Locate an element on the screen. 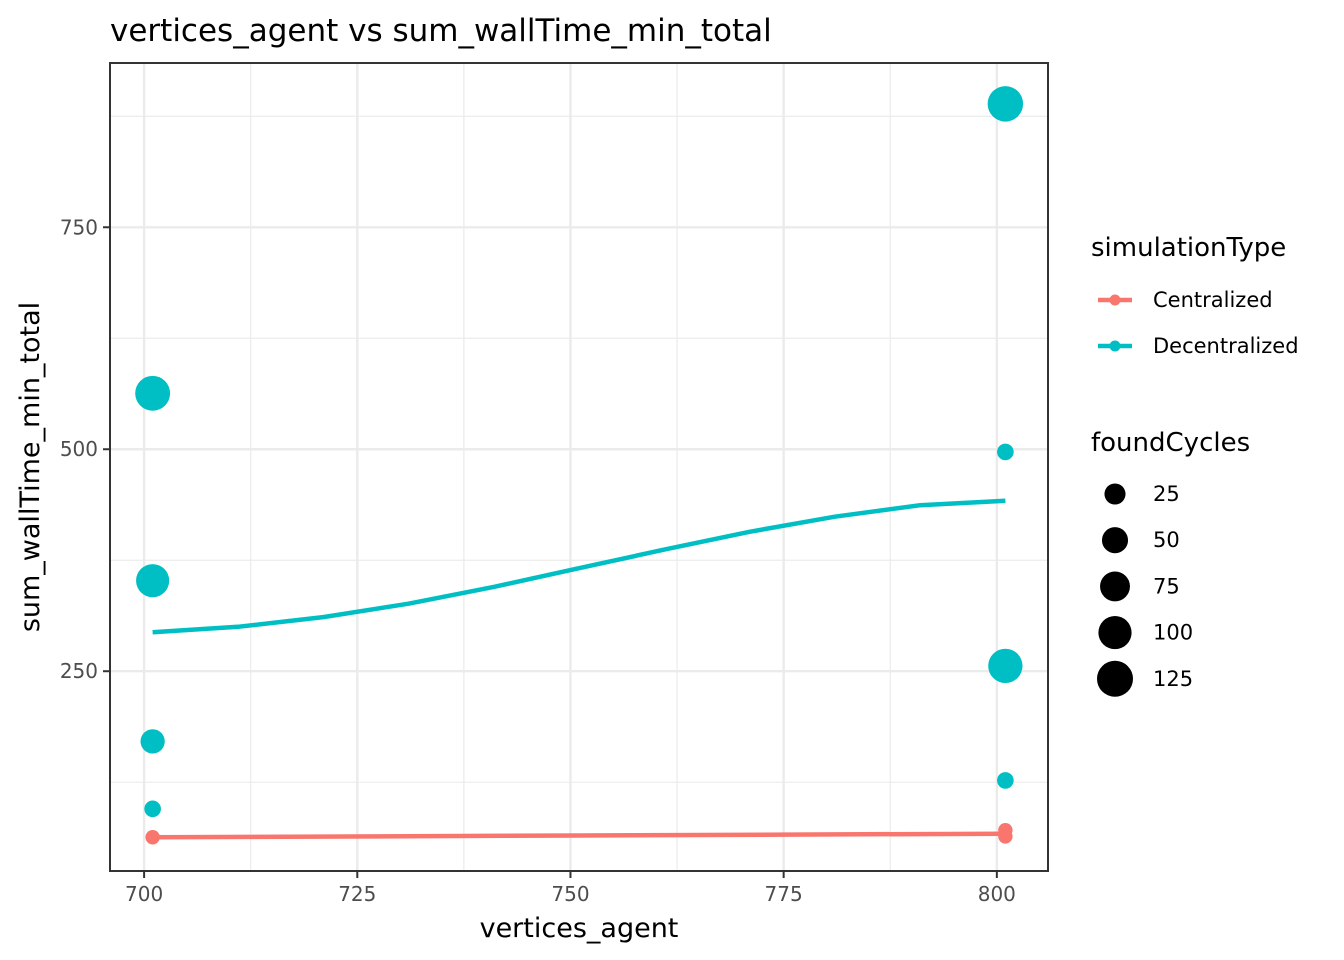 The image size is (1344, 960). y-tick-label: 500 is located at coordinates (79, 449).